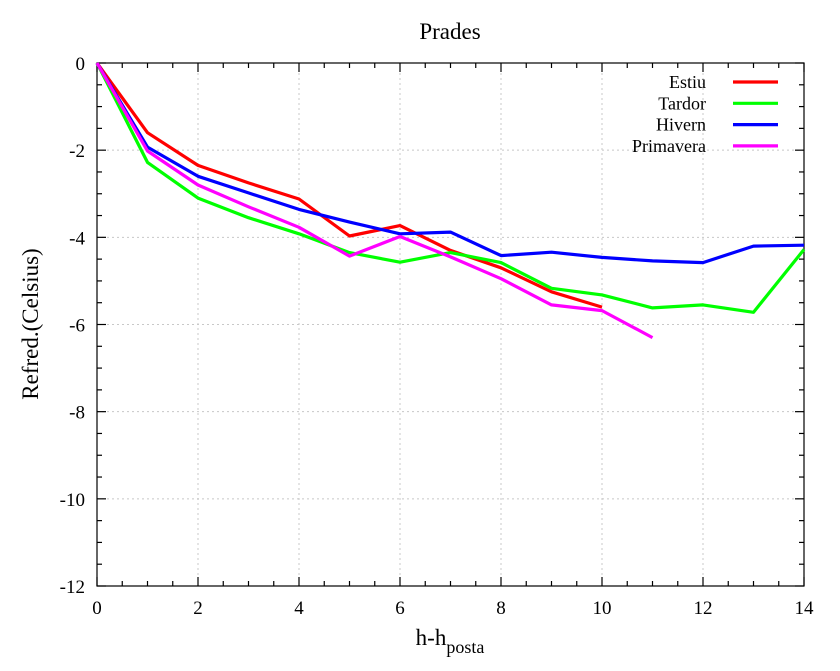 The height and width of the screenshot is (671, 840). What do you see at coordinates (682, 103) in the screenshot?
I see `legend-label-tardor: Tardor` at bounding box center [682, 103].